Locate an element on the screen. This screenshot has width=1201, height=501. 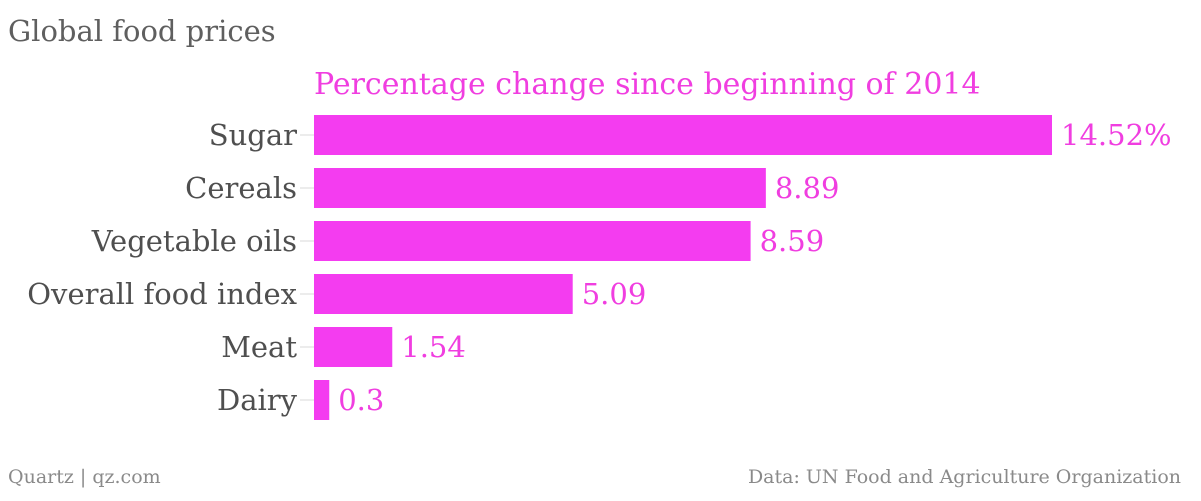
category-label: Sugar is located at coordinates (253, 135).